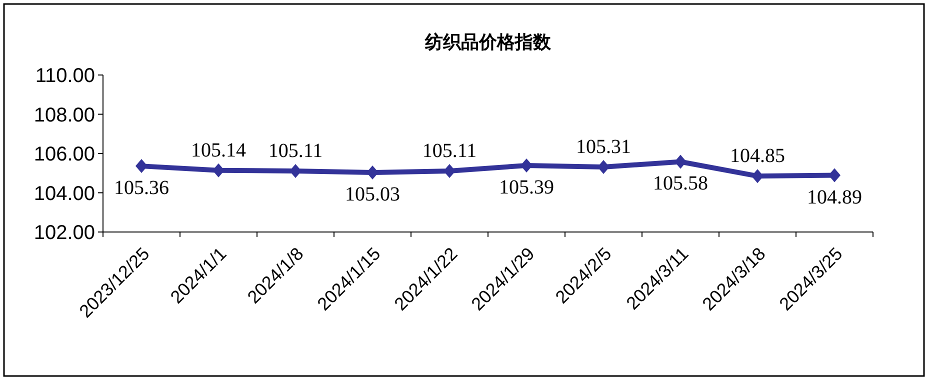 The image size is (930, 382). What do you see at coordinates (64, 115) in the screenshot?
I see `y-tick-label: 108.00` at bounding box center [64, 115].